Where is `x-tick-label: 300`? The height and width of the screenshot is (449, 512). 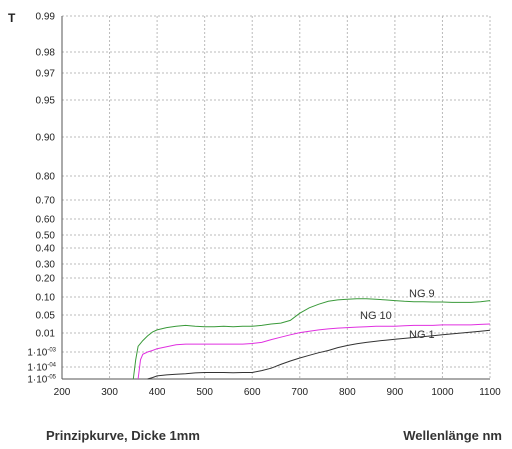
x-tick-label: 300 is located at coordinates (109, 392).